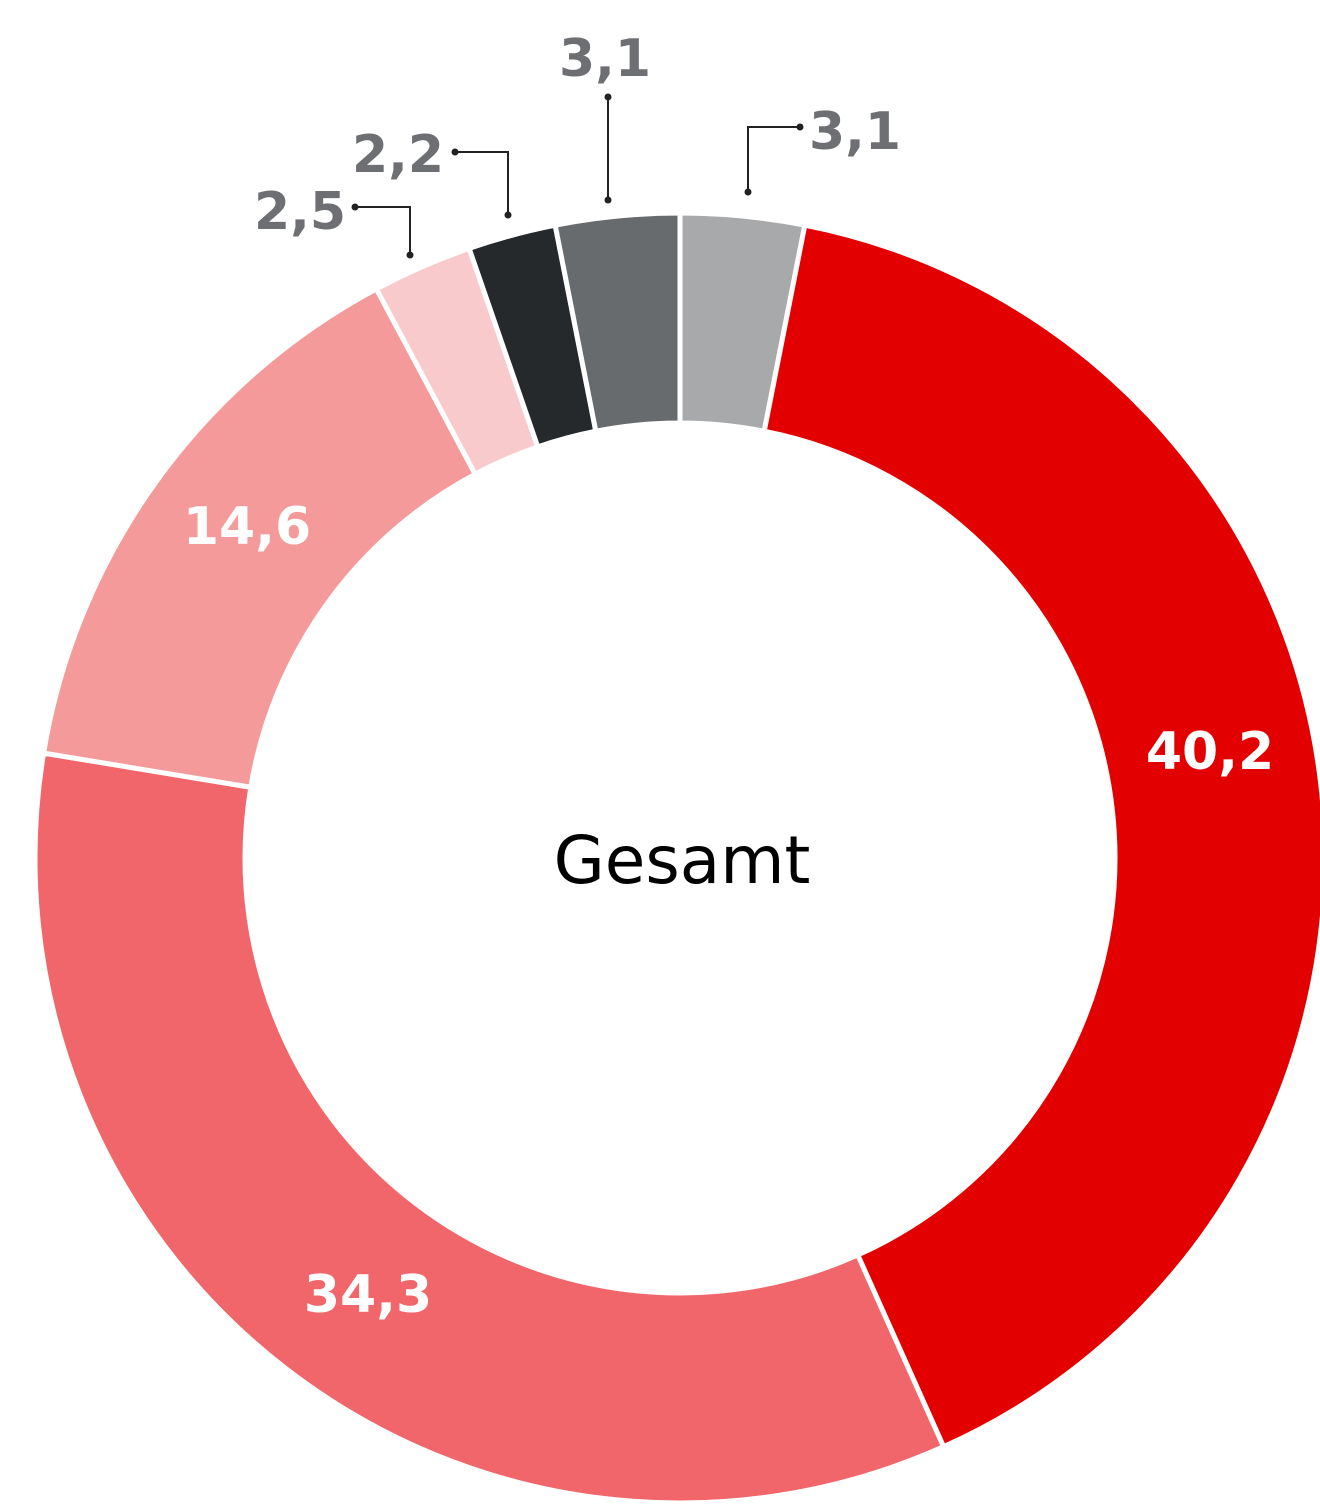 The height and width of the screenshot is (1504, 1320). Describe the element at coordinates (1210, 752) in the screenshot. I see `value-label: 40,2` at that location.